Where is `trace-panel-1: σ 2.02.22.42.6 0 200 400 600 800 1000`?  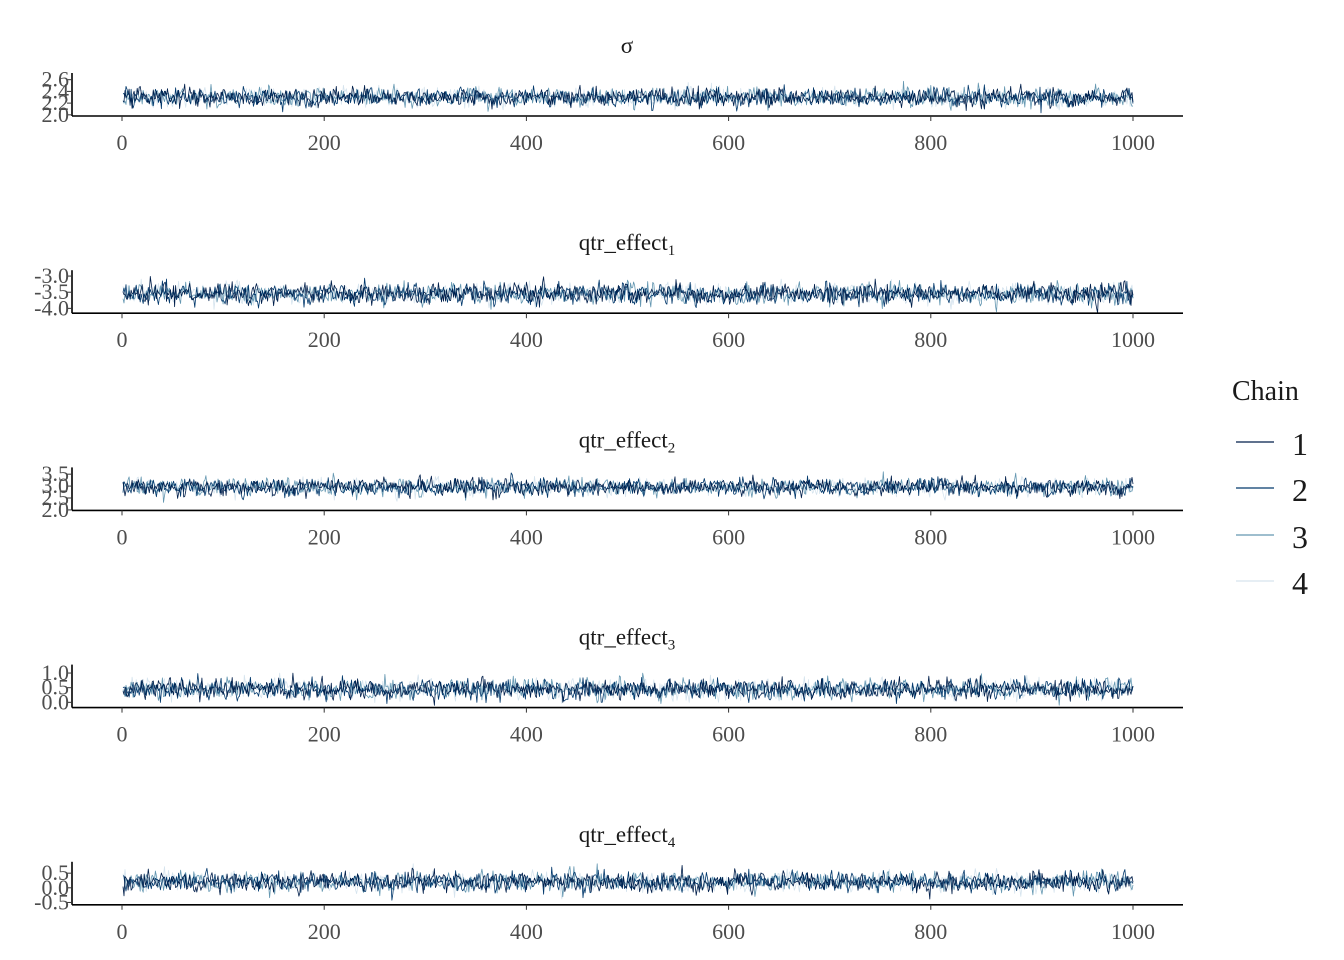
trace-panel-1: σ 2.02.22.42.6 0 200 400 600 800 1000 is located at coordinates (612, 94).